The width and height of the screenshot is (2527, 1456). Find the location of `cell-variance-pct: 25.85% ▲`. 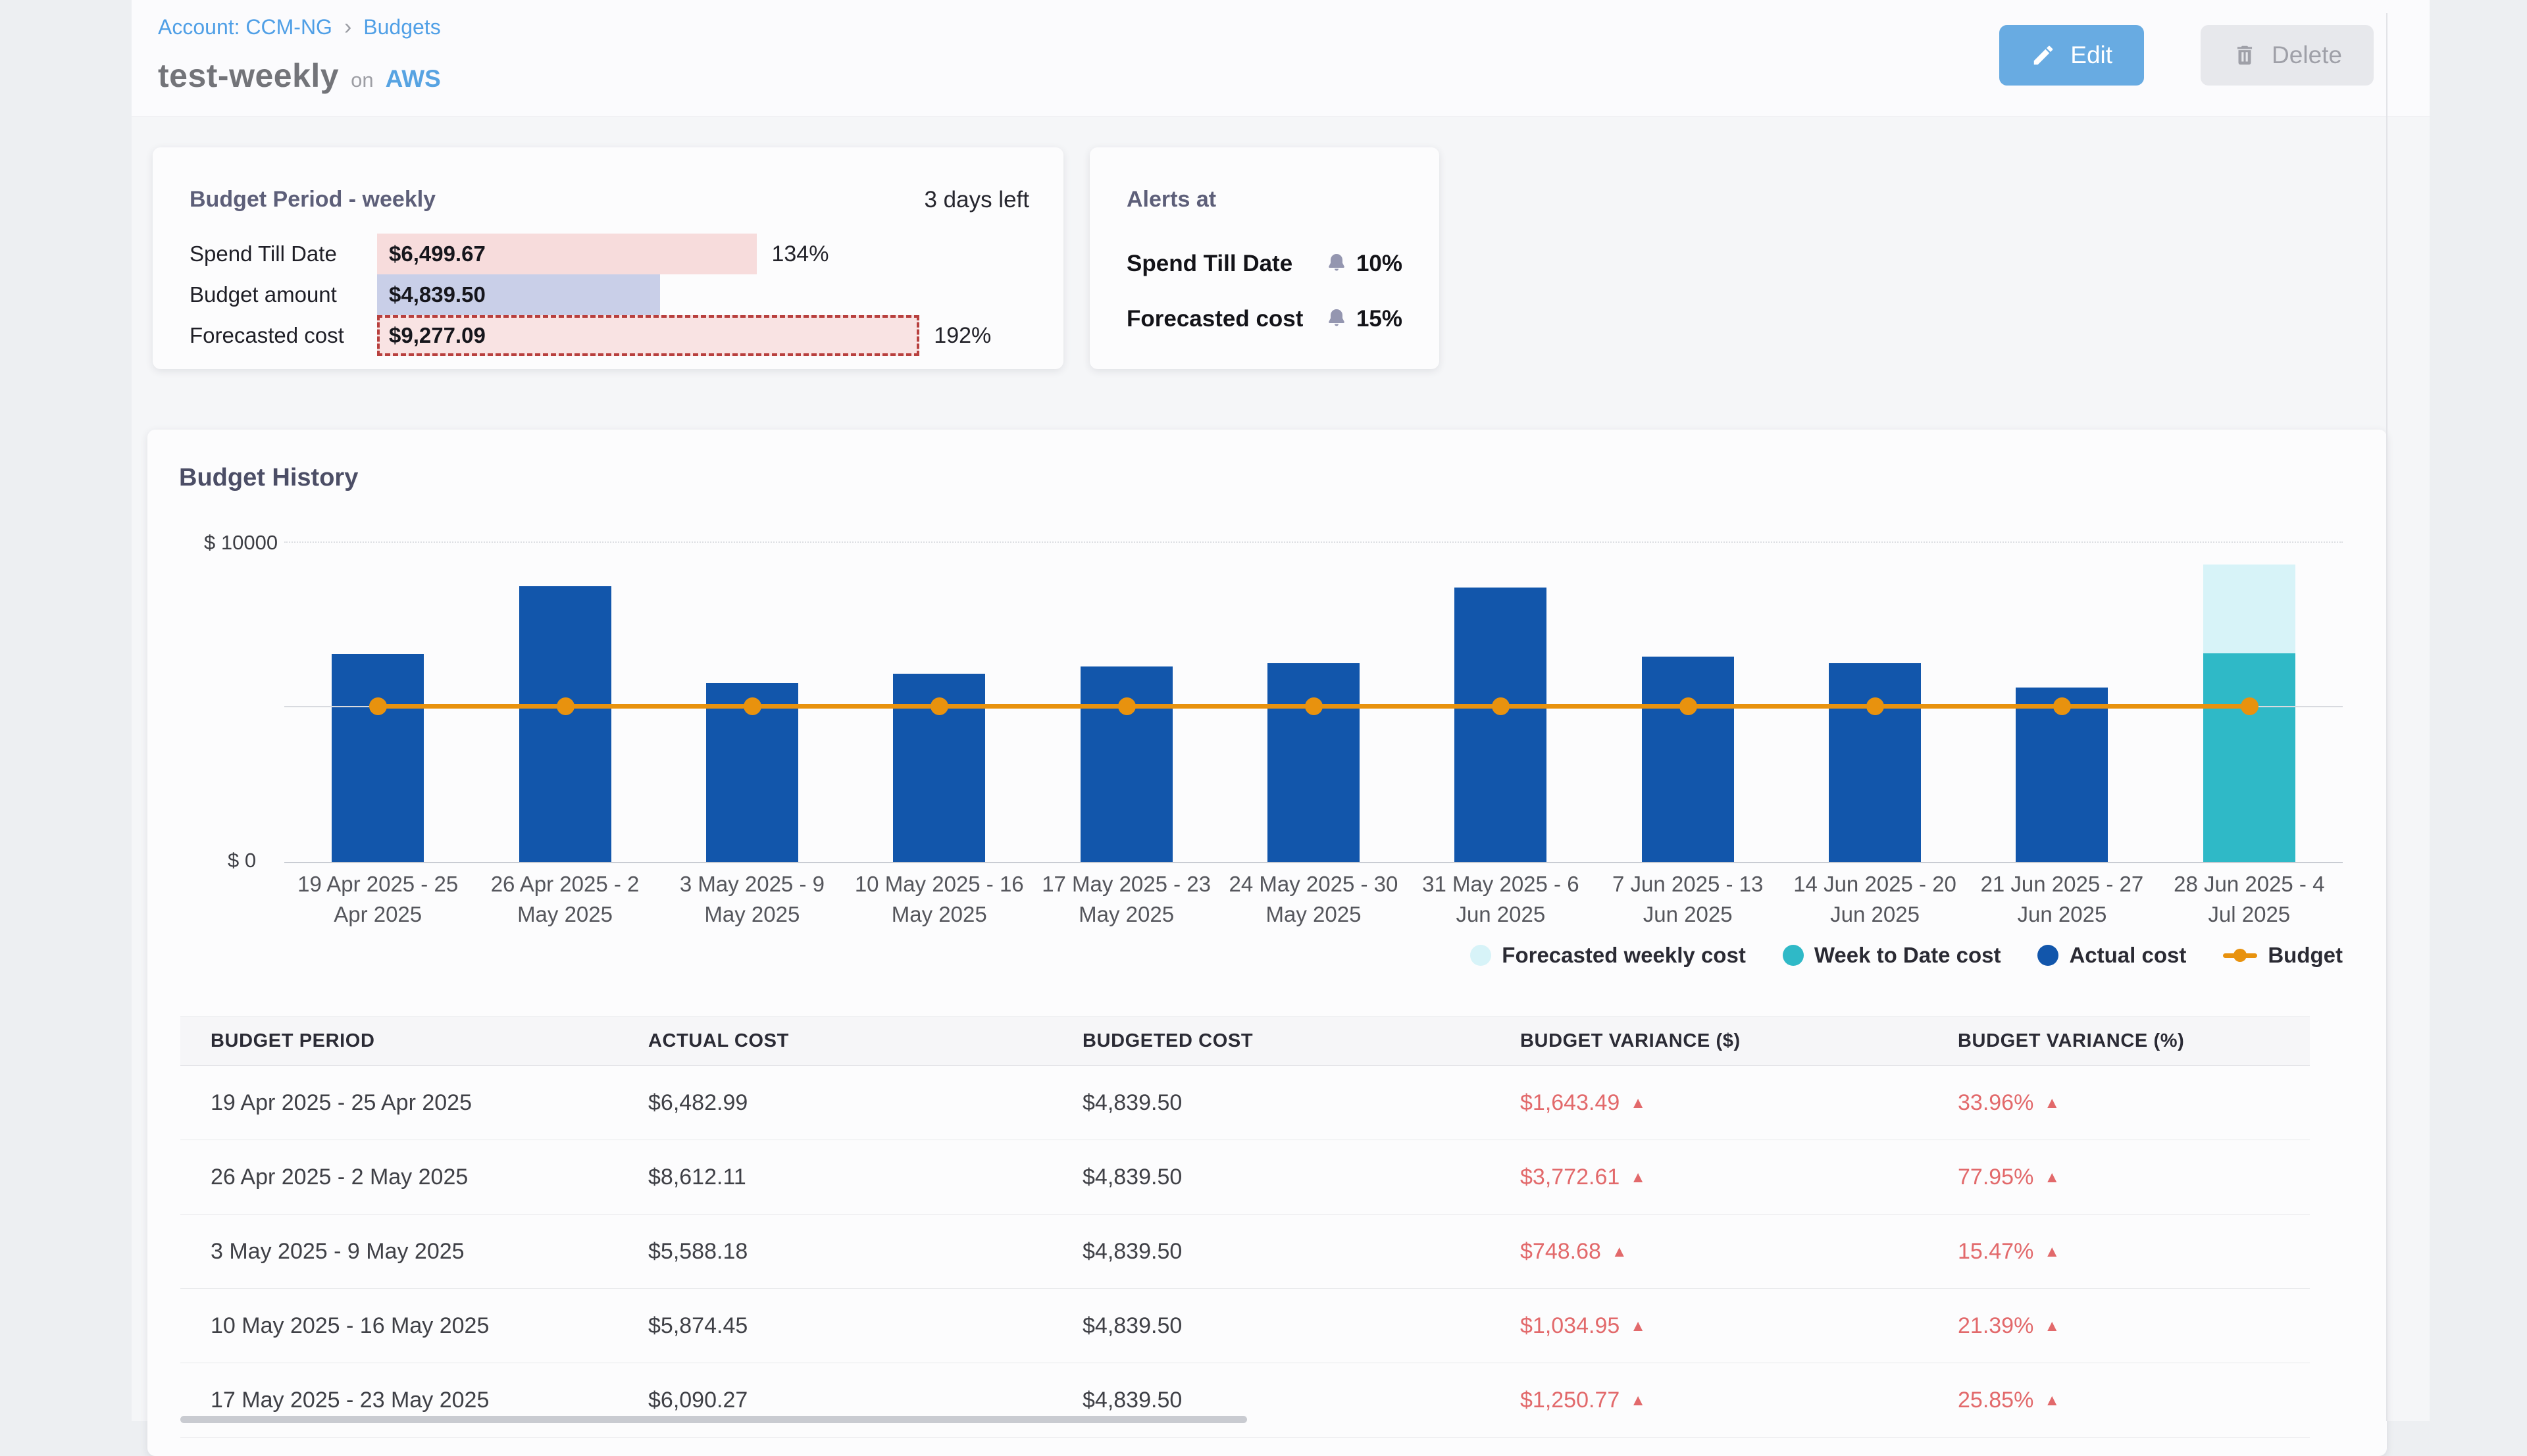

cell-variance-pct: 25.85% ▲ is located at coordinates (2009, 1400).